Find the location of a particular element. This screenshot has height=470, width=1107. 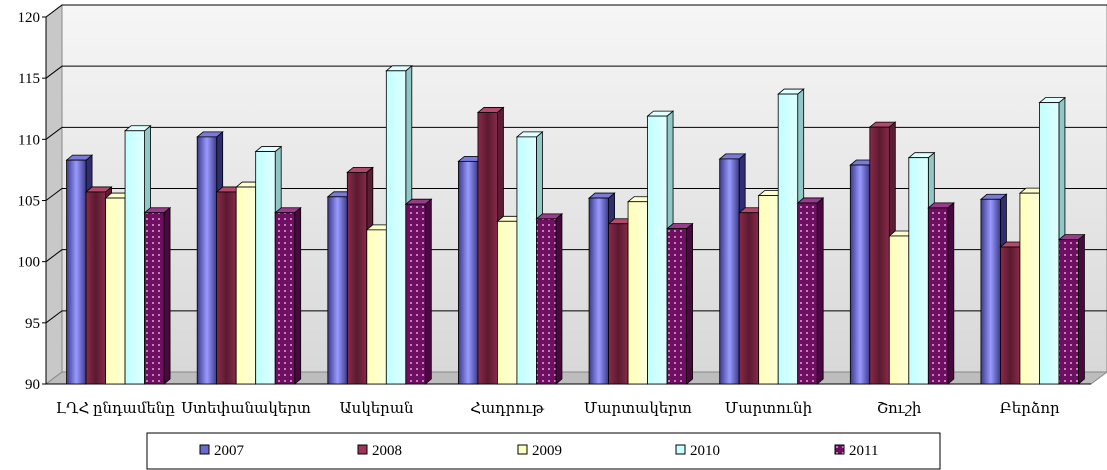

y-tick-label: 95 is located at coordinates (32, 324).